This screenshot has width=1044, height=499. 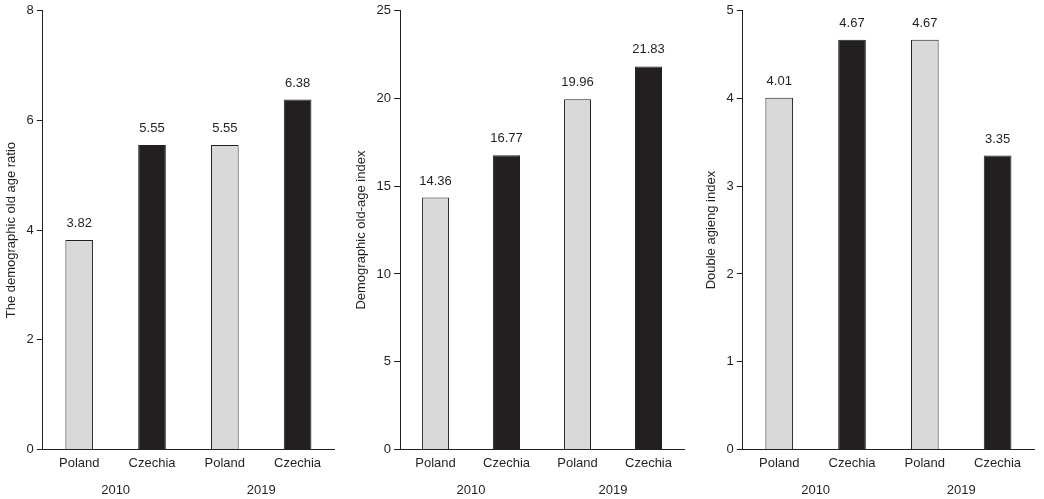 What do you see at coordinates (30, 10) in the screenshot?
I see `y-tick-label: 8` at bounding box center [30, 10].